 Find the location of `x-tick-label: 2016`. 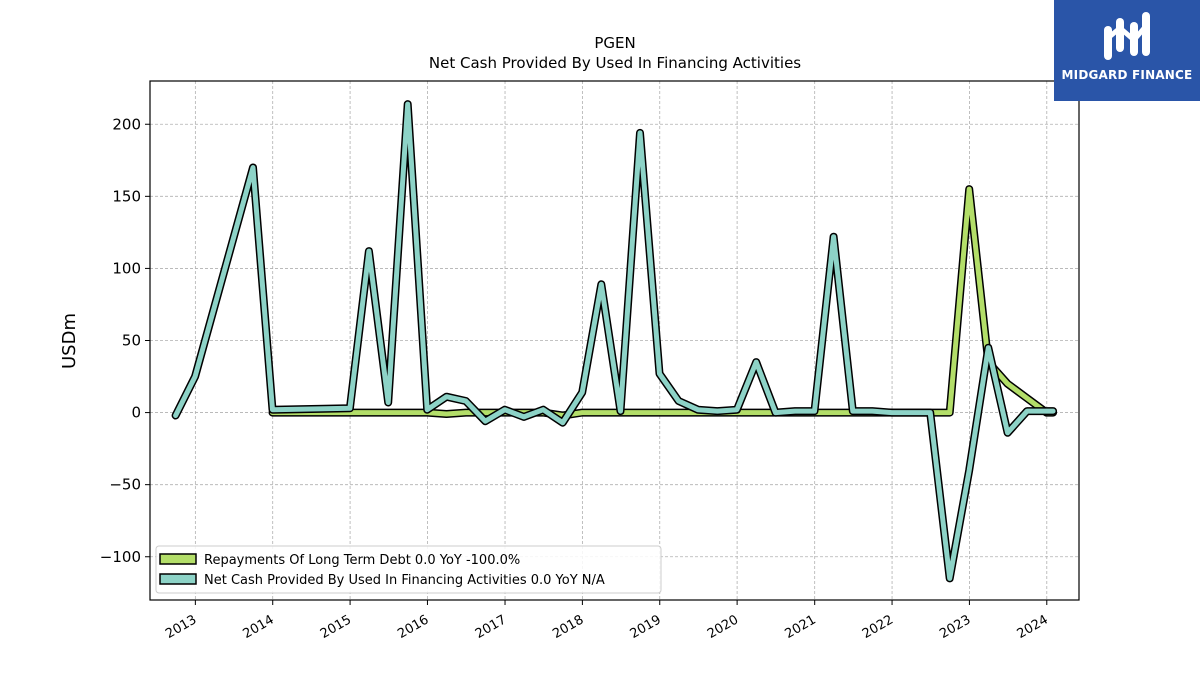

x-tick-label: 2016 is located at coordinates (413, 627).